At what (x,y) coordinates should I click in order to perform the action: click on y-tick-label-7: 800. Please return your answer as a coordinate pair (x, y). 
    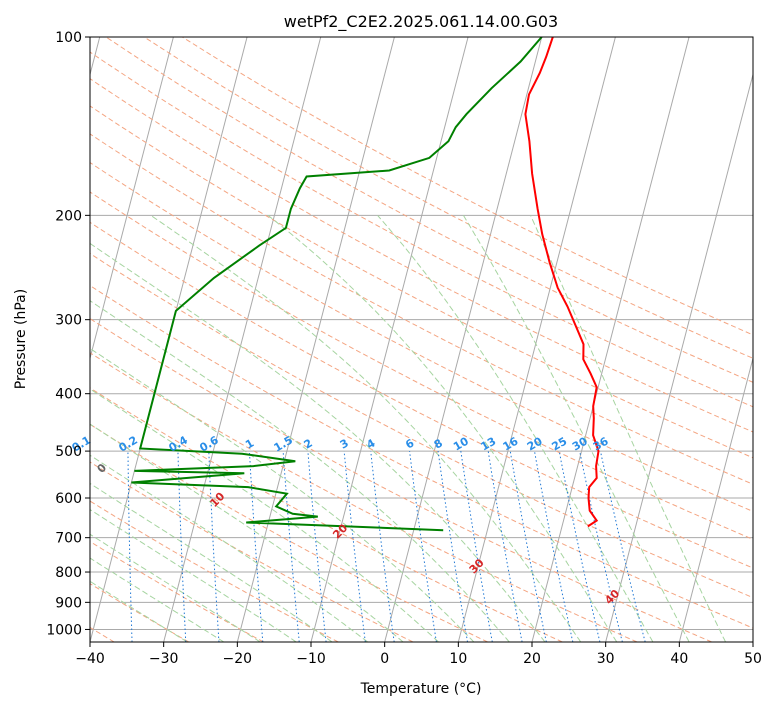
    Looking at the image, I should click on (68, 573).